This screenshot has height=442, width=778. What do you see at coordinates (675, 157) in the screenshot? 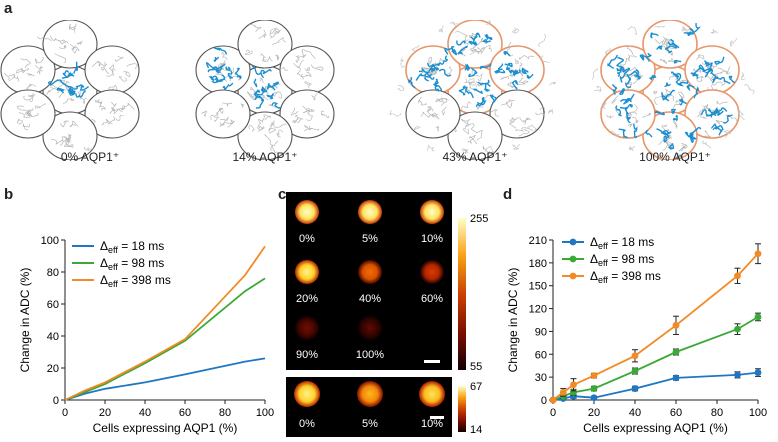
I see `caption-100pct: 100% AQP1⁺` at bounding box center [675, 157].